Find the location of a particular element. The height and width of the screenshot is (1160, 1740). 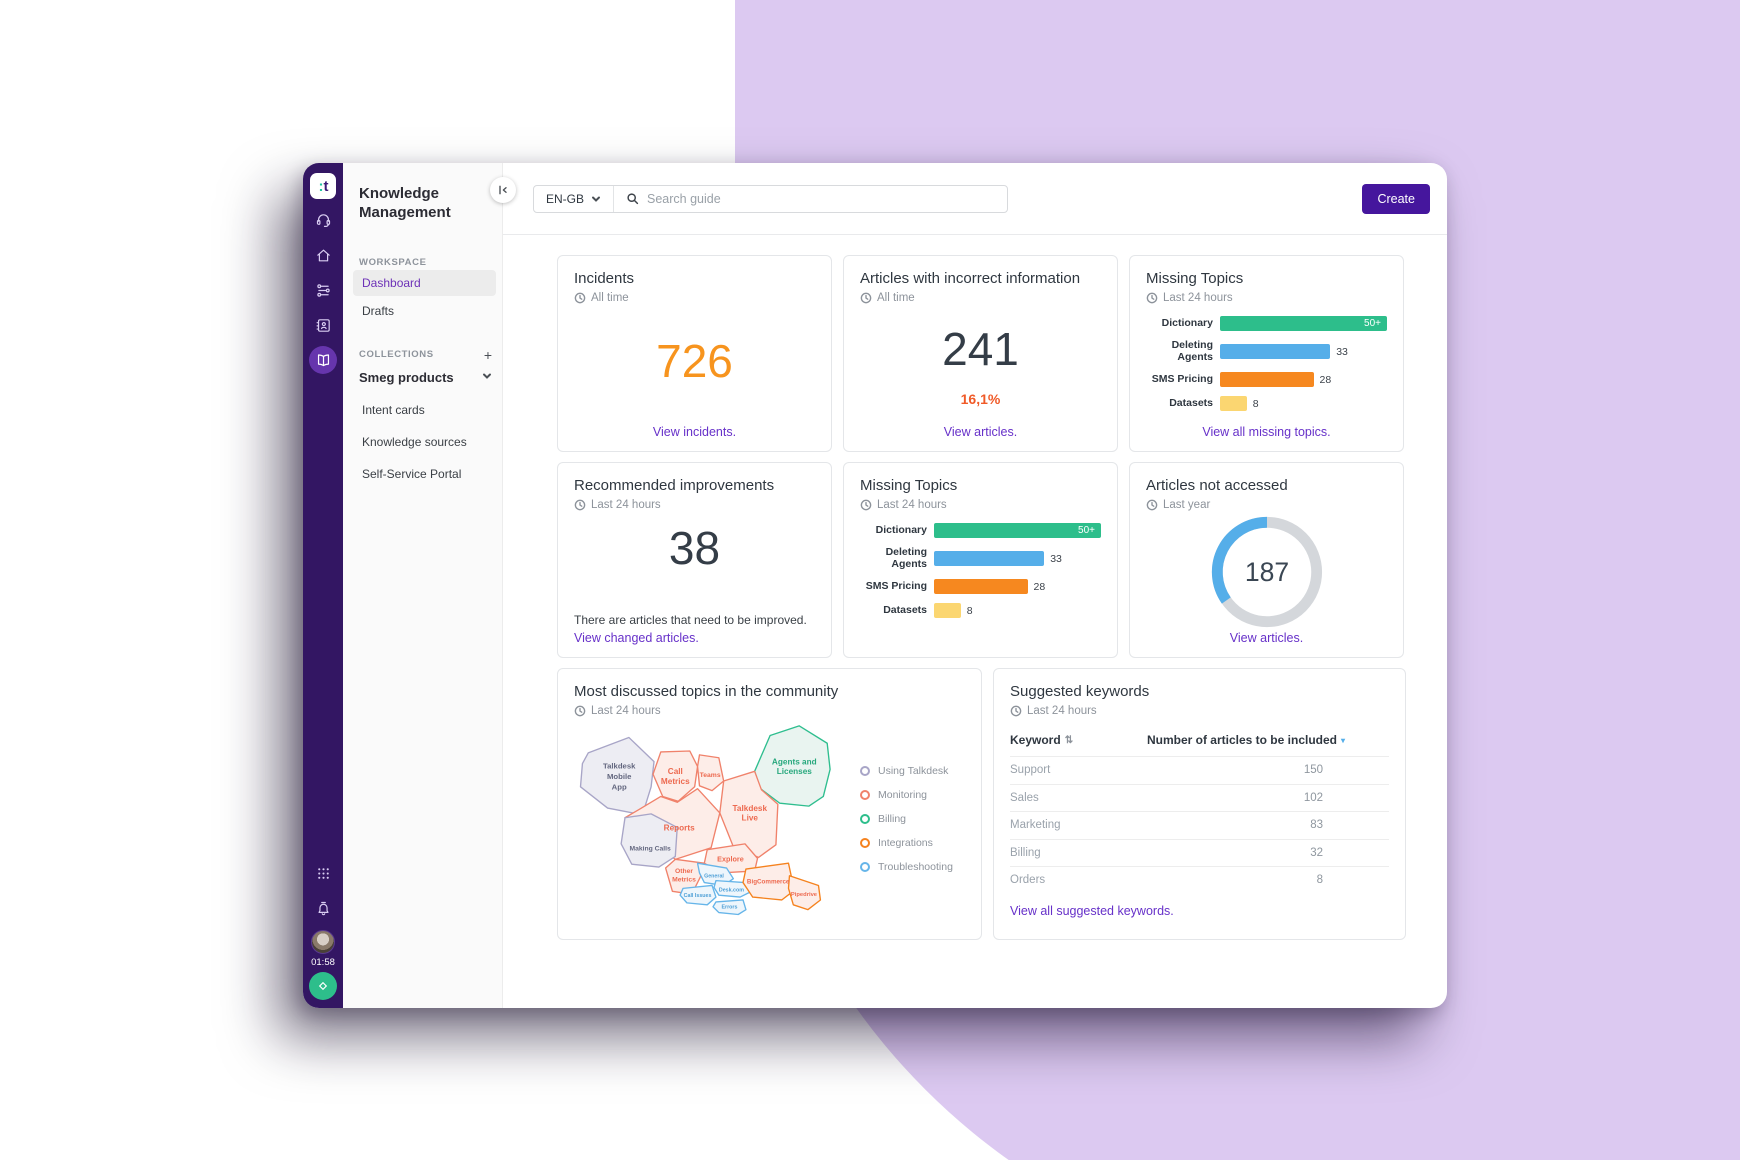

sidebar-item-knowledge-sources: Knowledge sources is located at coordinates (414, 441).